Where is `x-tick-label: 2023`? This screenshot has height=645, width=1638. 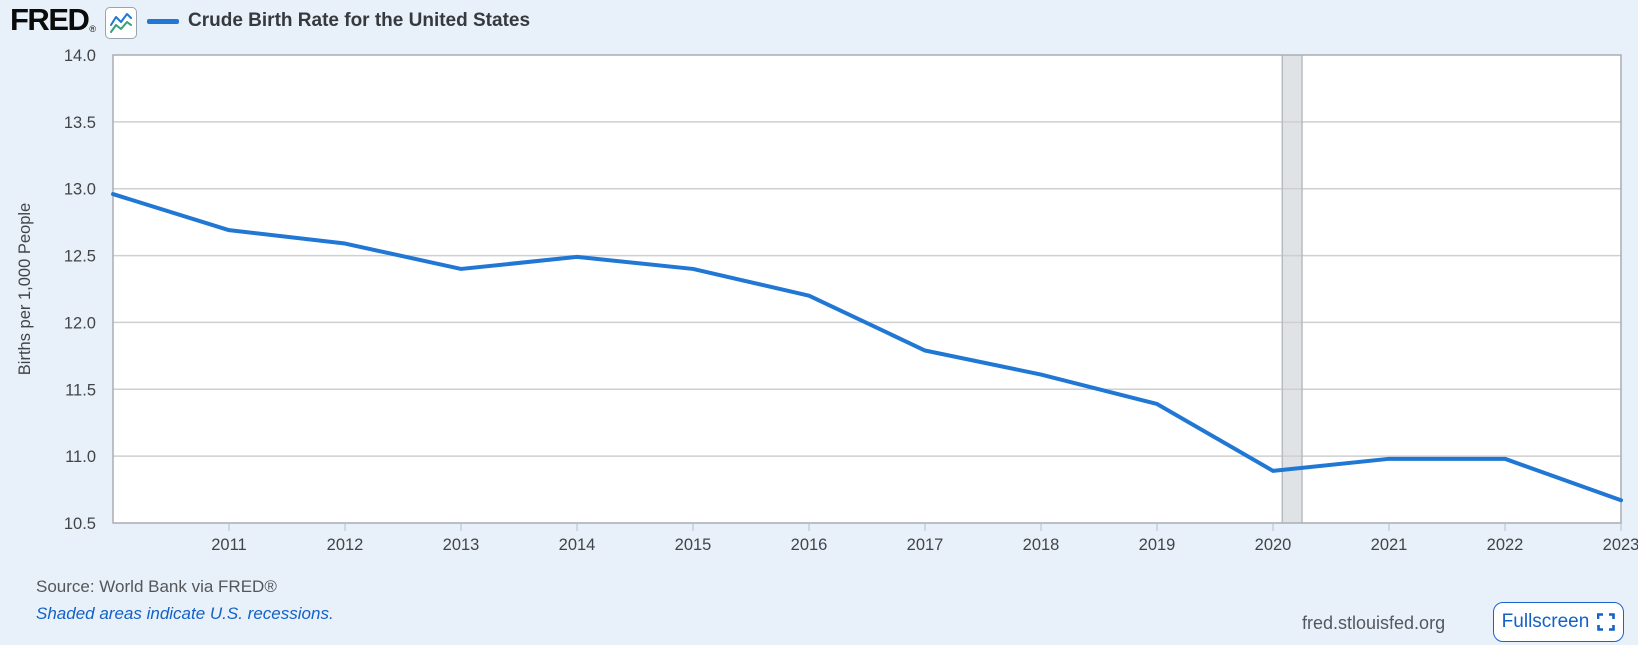
x-tick-label: 2023 is located at coordinates (1620, 545).